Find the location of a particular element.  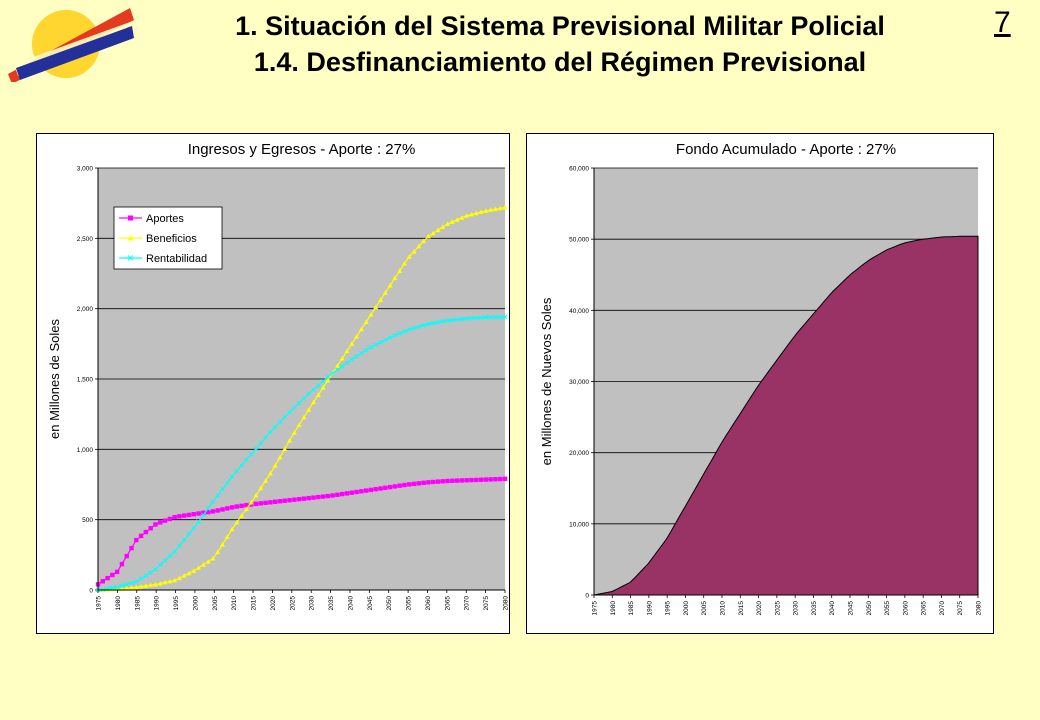

y-tick-label: 30,000 is located at coordinates (579, 382).